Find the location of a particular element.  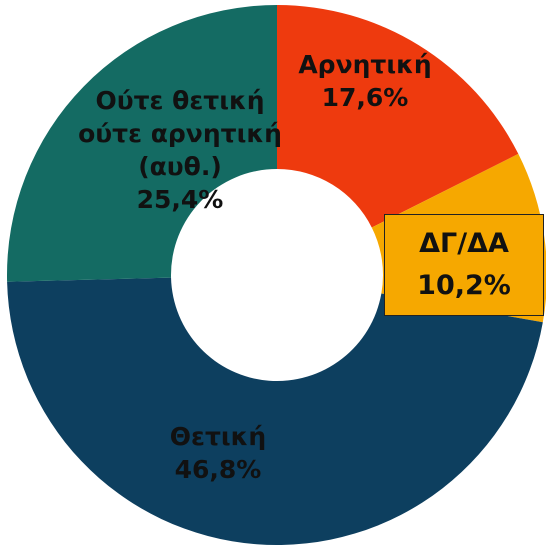

segment-label: Ούτε θετική ούτε αρνητική (αυθ.) 25,4% is located at coordinates (180, 150).